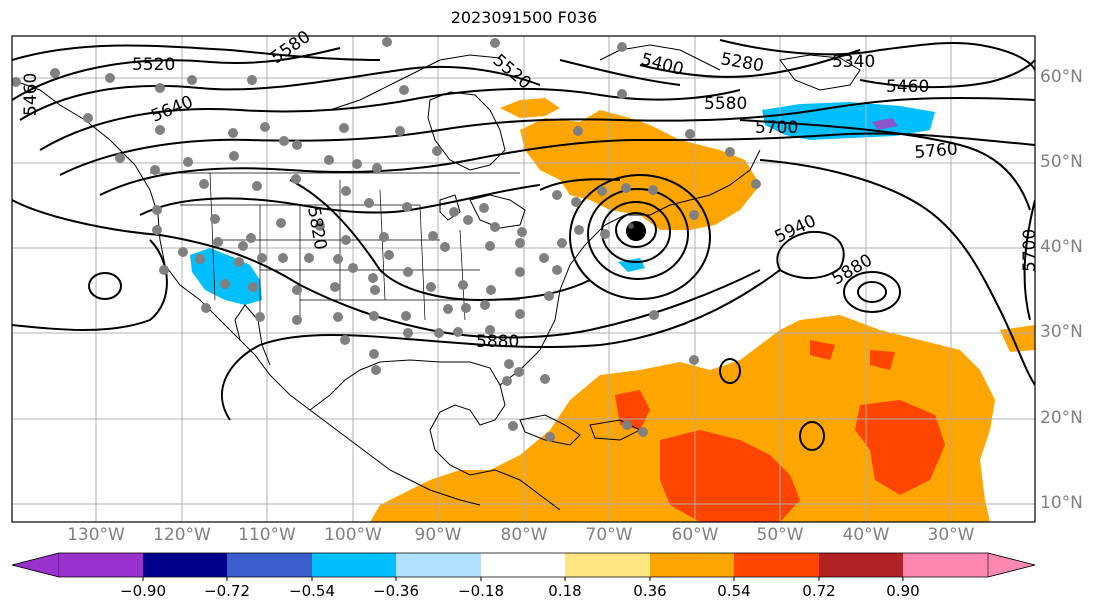  I want to click on lon-label: 70°W, so click(609, 535).